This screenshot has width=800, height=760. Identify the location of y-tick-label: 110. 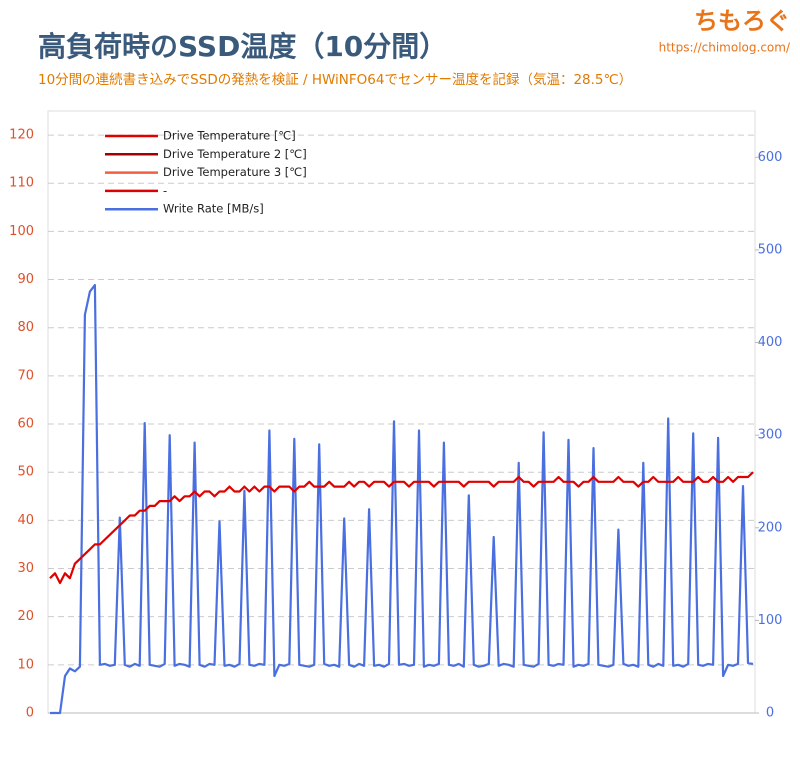
(21, 183).